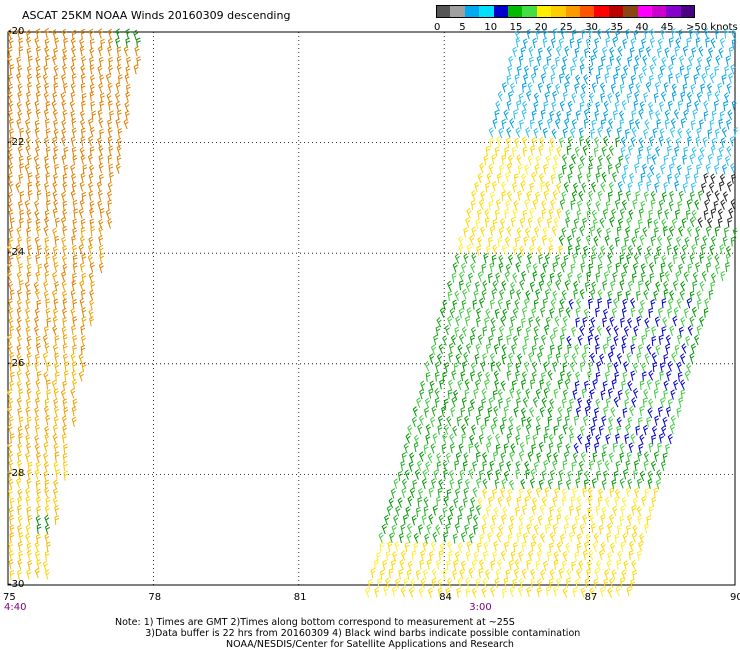 This screenshot has height=650, width=740. What do you see at coordinates (591, 597) in the screenshot?
I see `lon-label: 87` at bounding box center [591, 597].